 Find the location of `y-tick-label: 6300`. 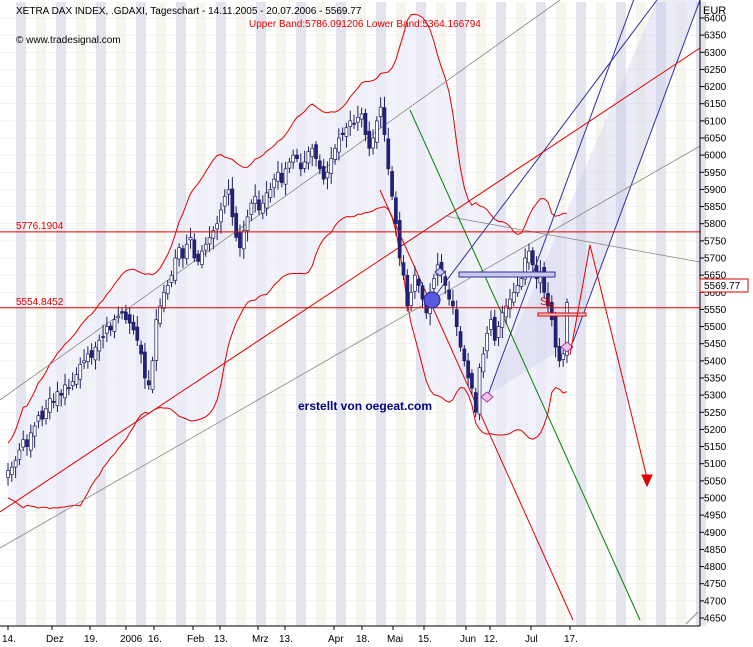

y-tick-label: 6300 is located at coordinates (715, 53).